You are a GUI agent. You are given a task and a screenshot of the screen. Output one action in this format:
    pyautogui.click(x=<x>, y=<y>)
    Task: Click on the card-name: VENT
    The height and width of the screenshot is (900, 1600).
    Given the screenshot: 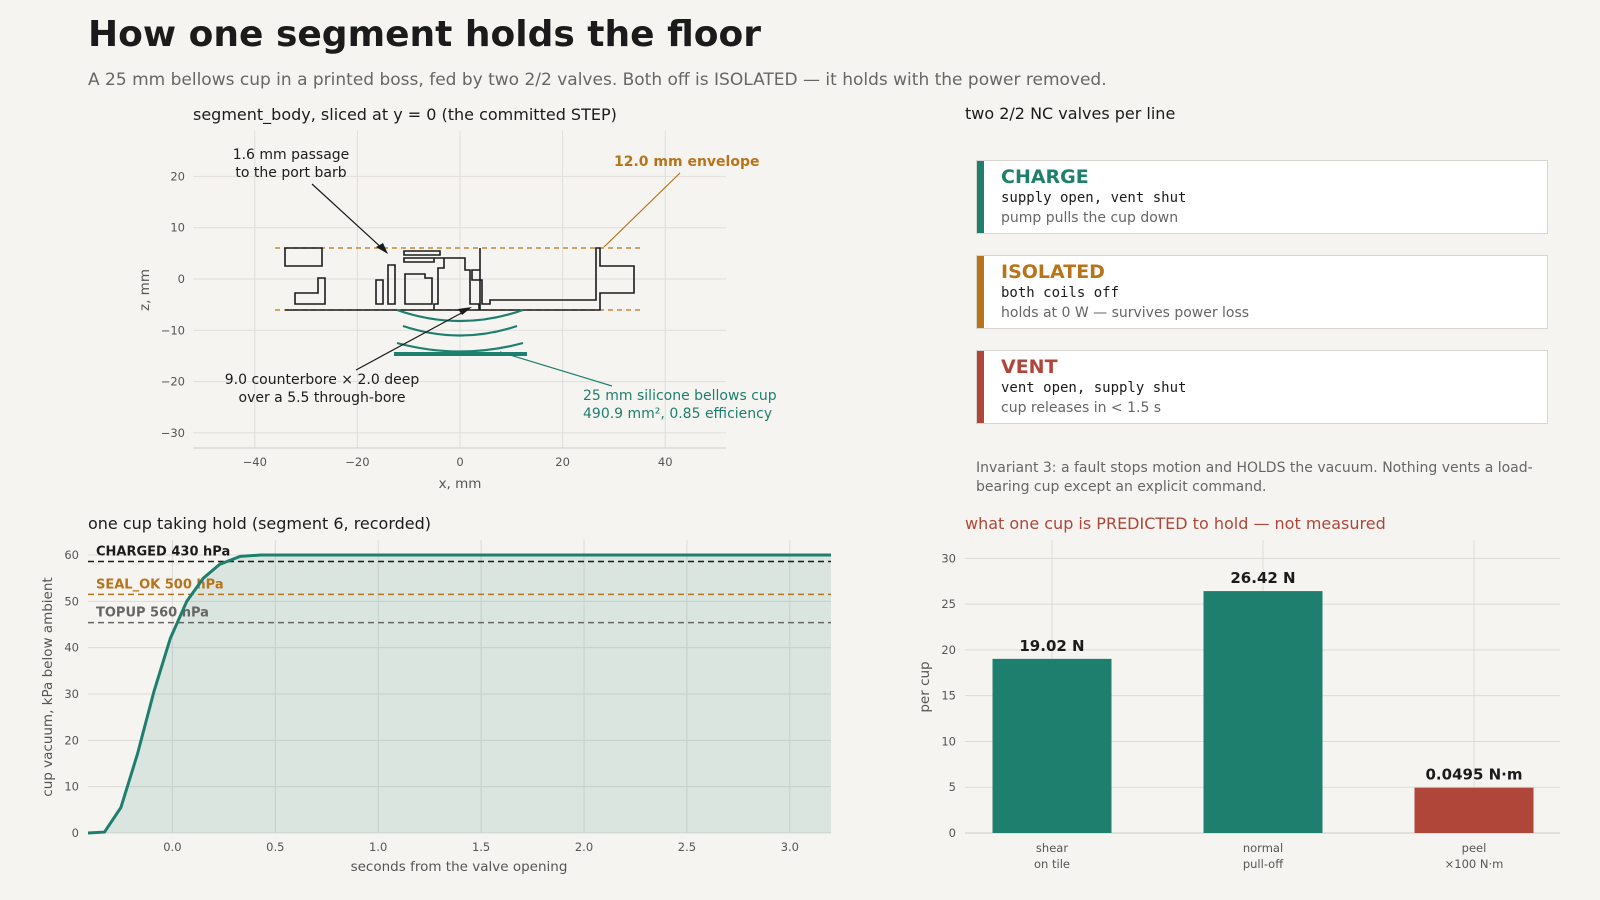 What is the action you would take?
    pyautogui.click(x=1029, y=367)
    